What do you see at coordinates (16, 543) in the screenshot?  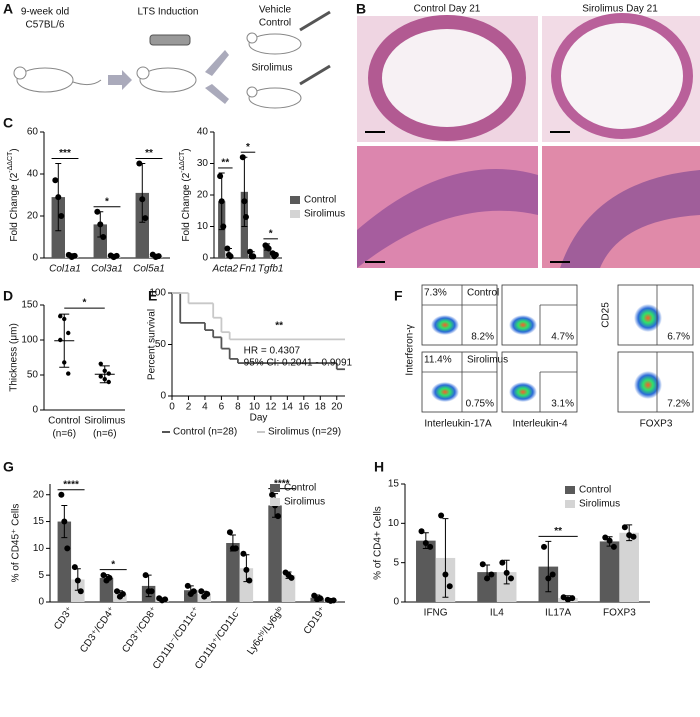 I see `y-axis-label: % of CD45⁺ Cells` at bounding box center [16, 543].